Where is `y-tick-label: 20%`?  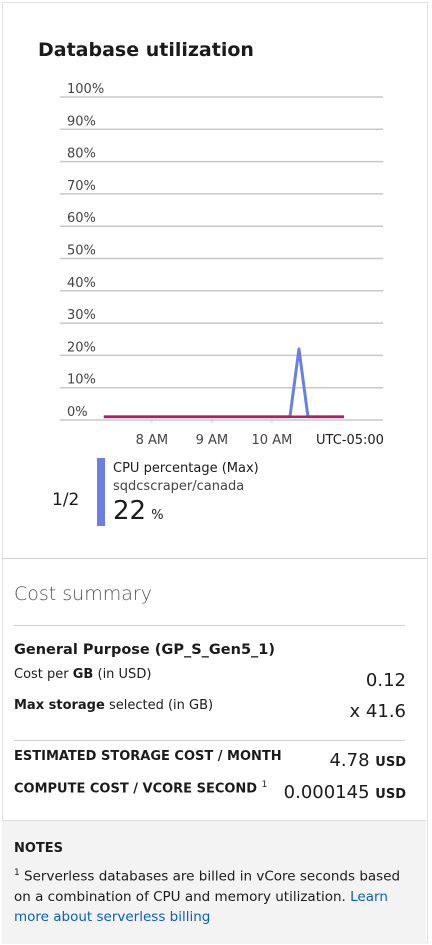 y-tick-label: 20% is located at coordinates (81, 347).